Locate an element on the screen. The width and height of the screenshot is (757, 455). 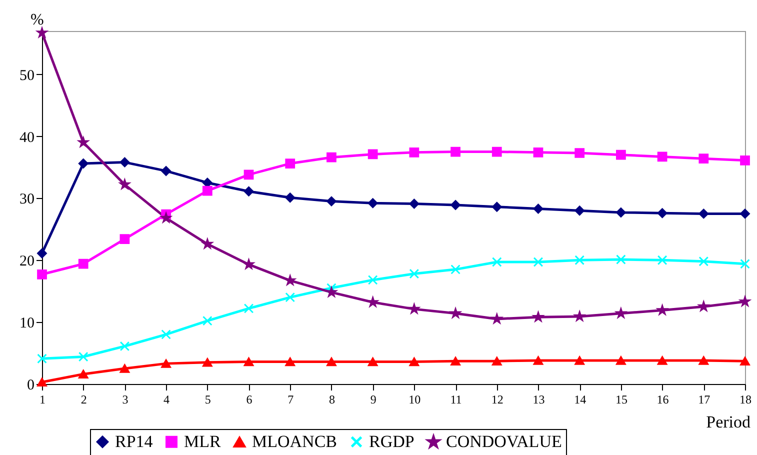
x-tick-label: 5 is located at coordinates (207, 399).